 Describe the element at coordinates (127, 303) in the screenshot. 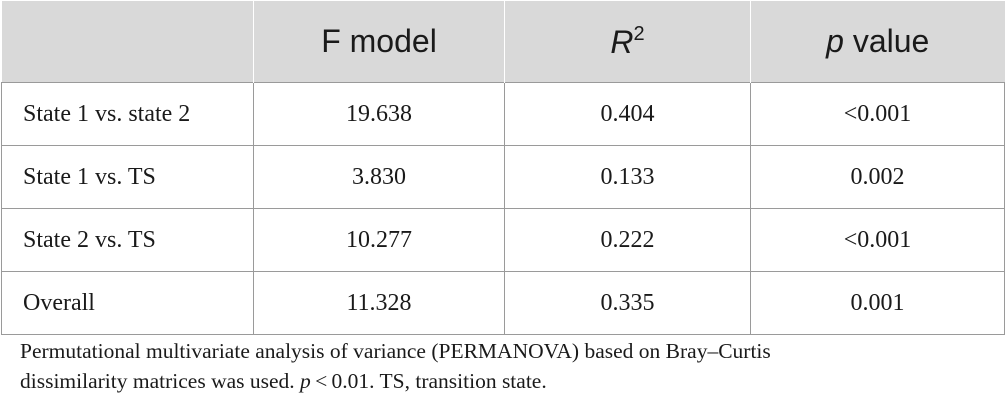

I see `row-label: Overall` at that location.